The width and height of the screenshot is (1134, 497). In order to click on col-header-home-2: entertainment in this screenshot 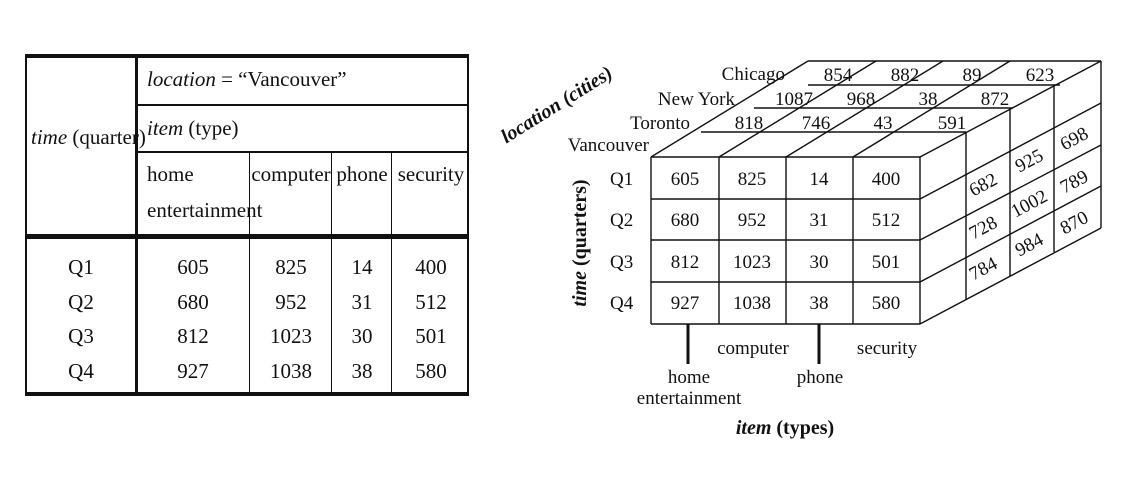, I will do `click(205, 210)`.